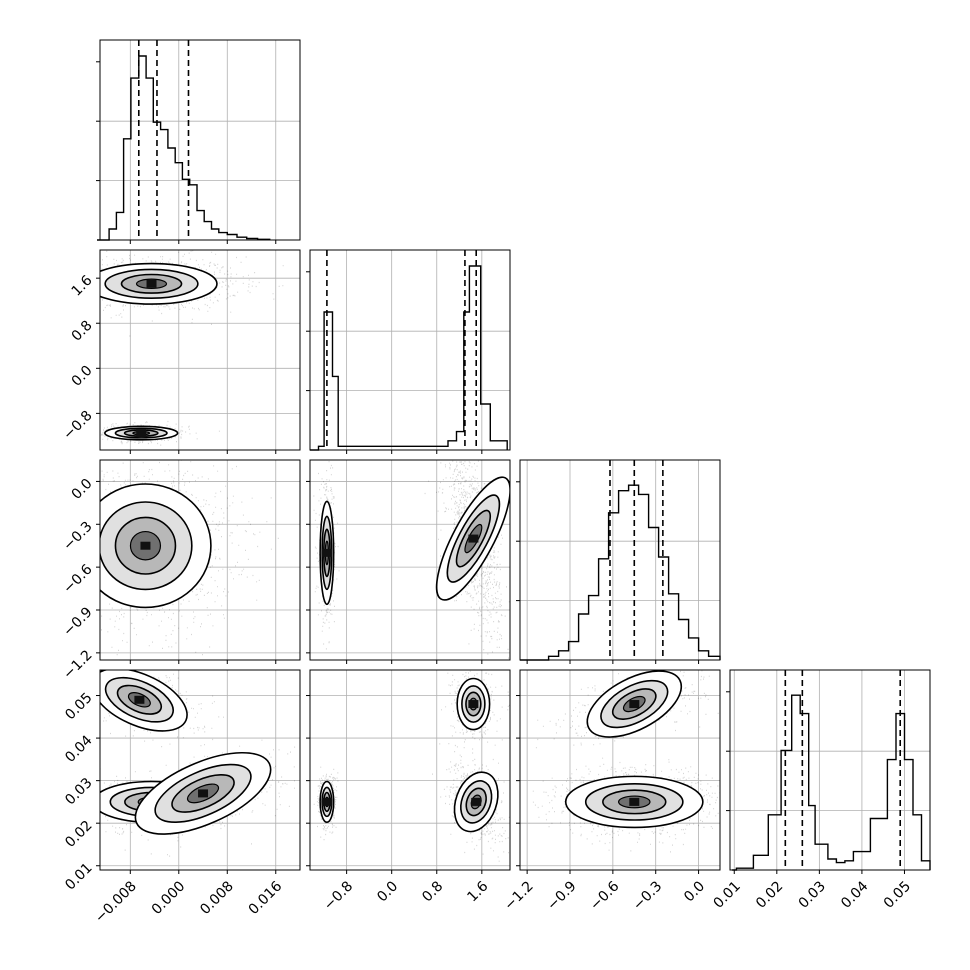 This screenshot has width=970, height=970. Describe the element at coordinates (266, 898) in the screenshot. I see `x-tick-label: 0.016` at that location.